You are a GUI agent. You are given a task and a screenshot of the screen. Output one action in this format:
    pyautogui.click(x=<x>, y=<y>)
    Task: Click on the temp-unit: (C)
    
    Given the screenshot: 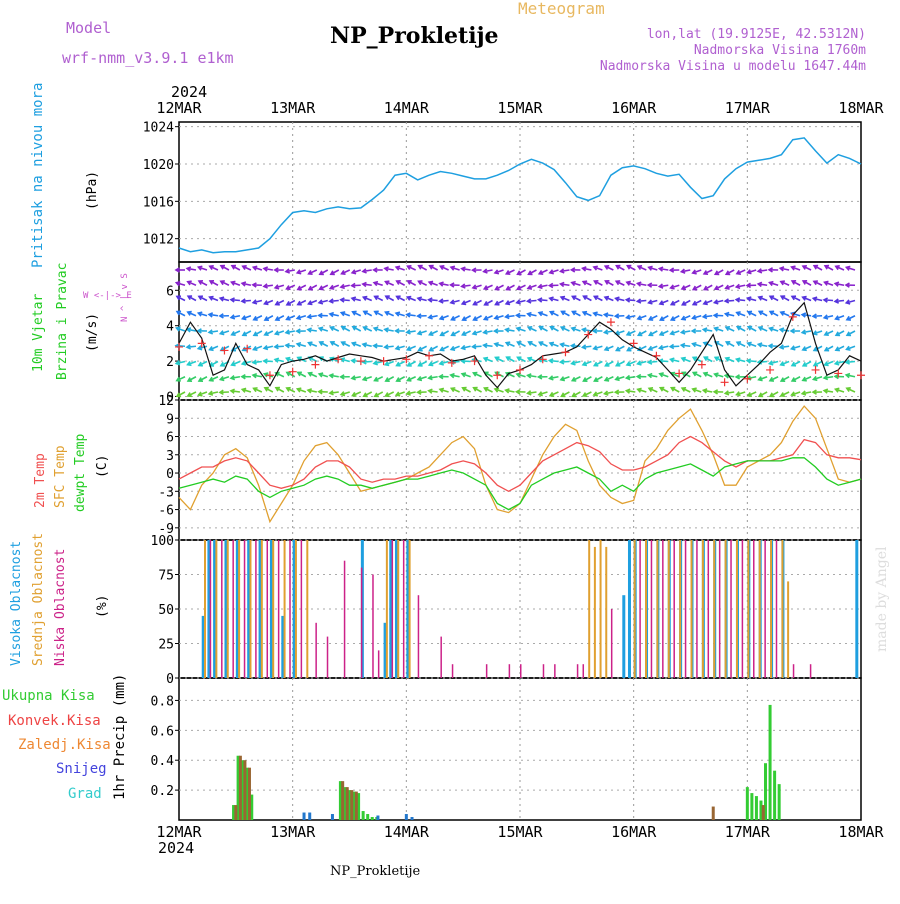 What is the action you would take?
    pyautogui.click(x=102, y=466)
    